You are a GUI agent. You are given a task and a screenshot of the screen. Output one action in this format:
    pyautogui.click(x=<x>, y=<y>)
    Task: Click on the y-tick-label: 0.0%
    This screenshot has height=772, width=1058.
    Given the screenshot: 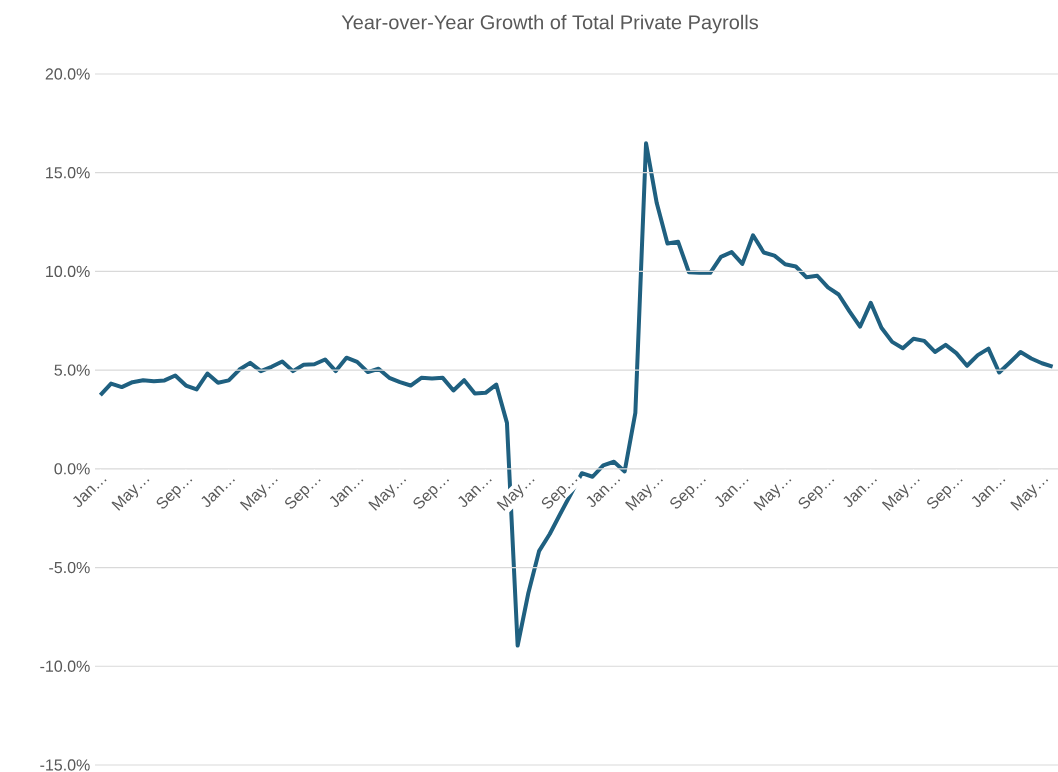 What is the action you would take?
    pyautogui.click(x=72, y=469)
    